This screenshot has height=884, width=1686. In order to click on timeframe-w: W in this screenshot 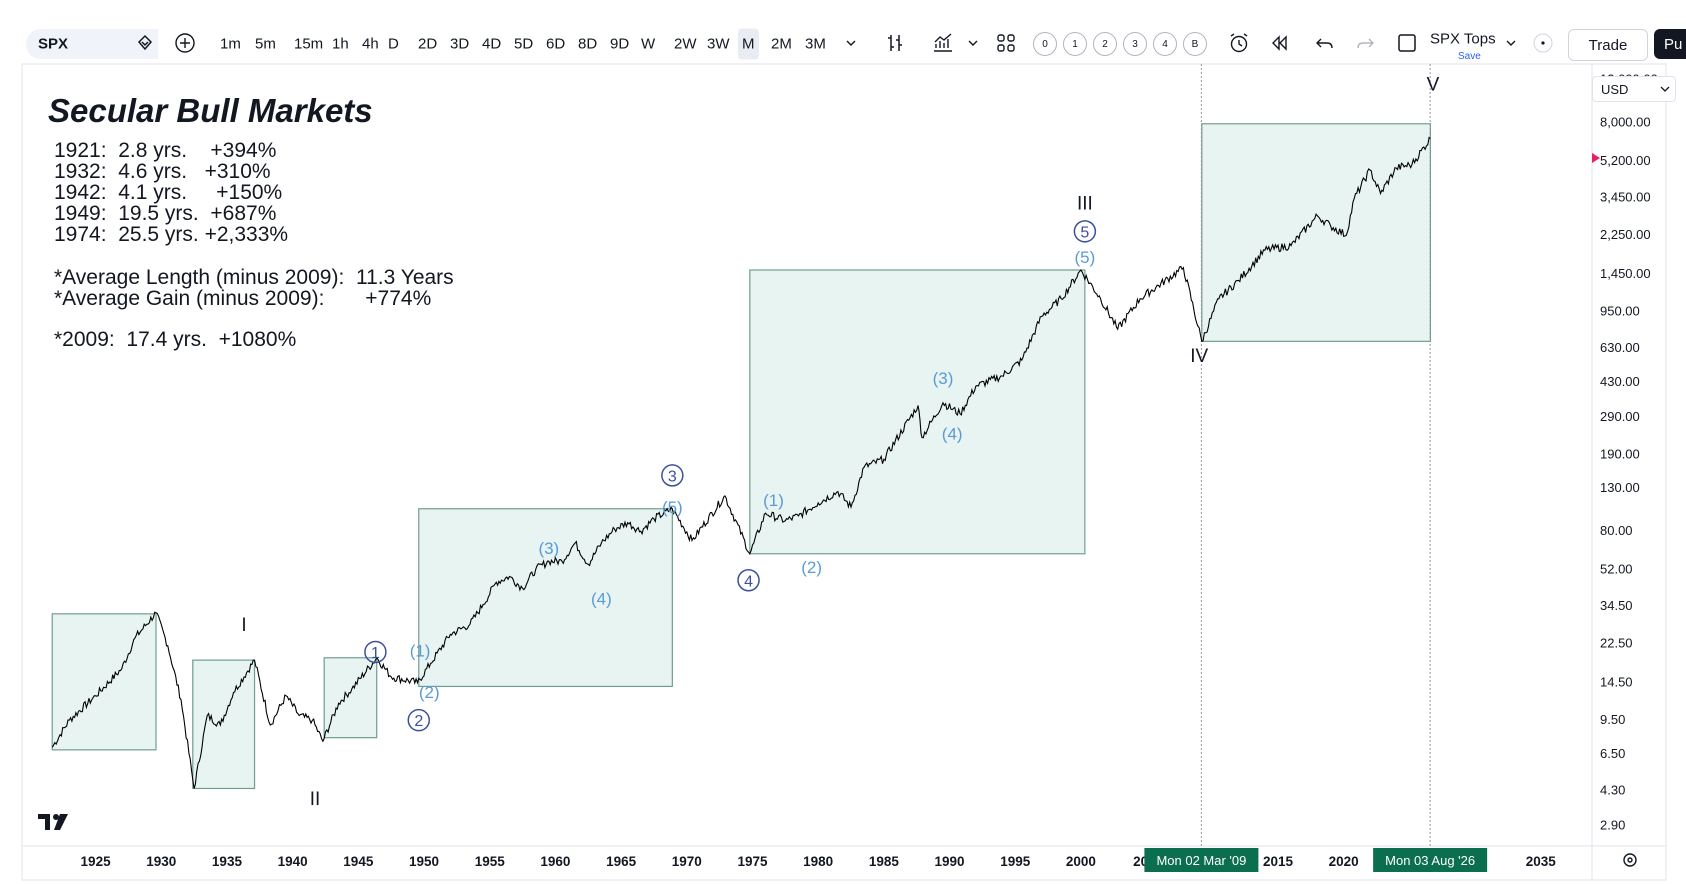, I will do `click(648, 44)`.